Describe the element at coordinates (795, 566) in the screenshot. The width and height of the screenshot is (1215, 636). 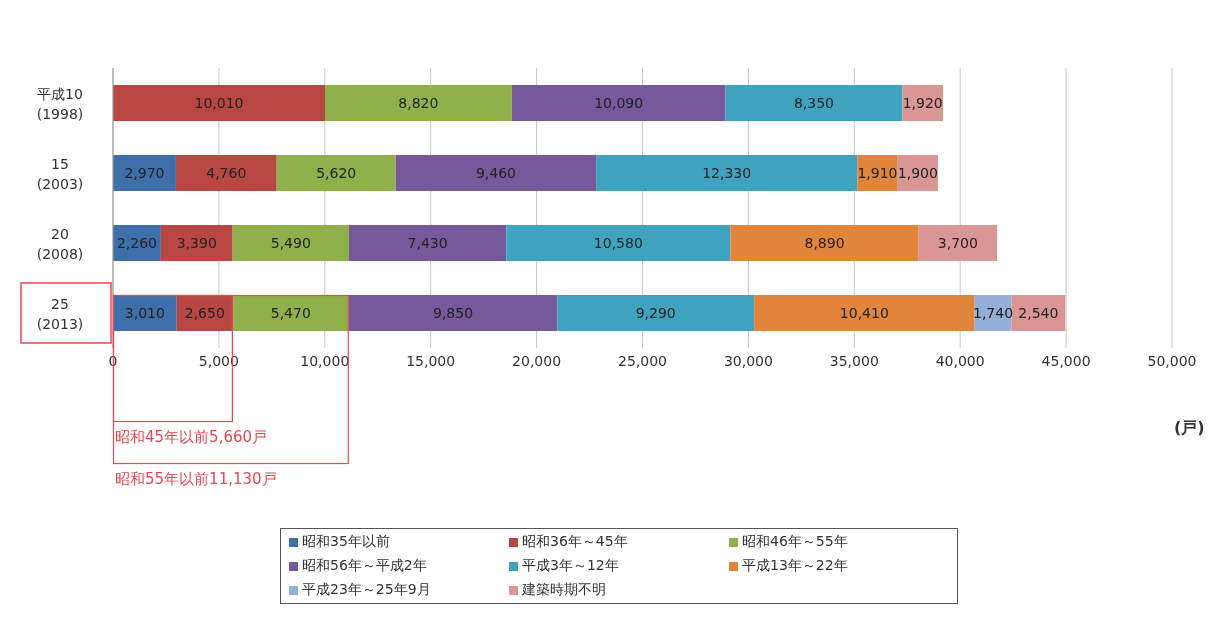
I see `legend-label: 平成13年～22年` at that location.